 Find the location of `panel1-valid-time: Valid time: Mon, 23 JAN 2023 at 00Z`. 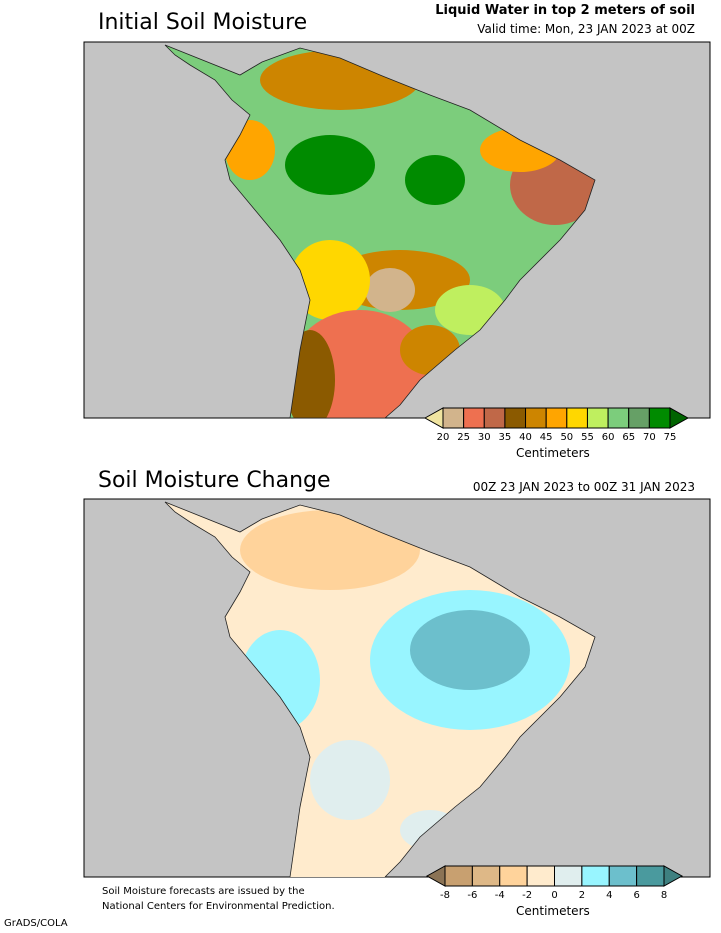

panel1-valid-time: Valid time: Mon, 23 JAN 2023 at 00Z is located at coordinates (586, 29).